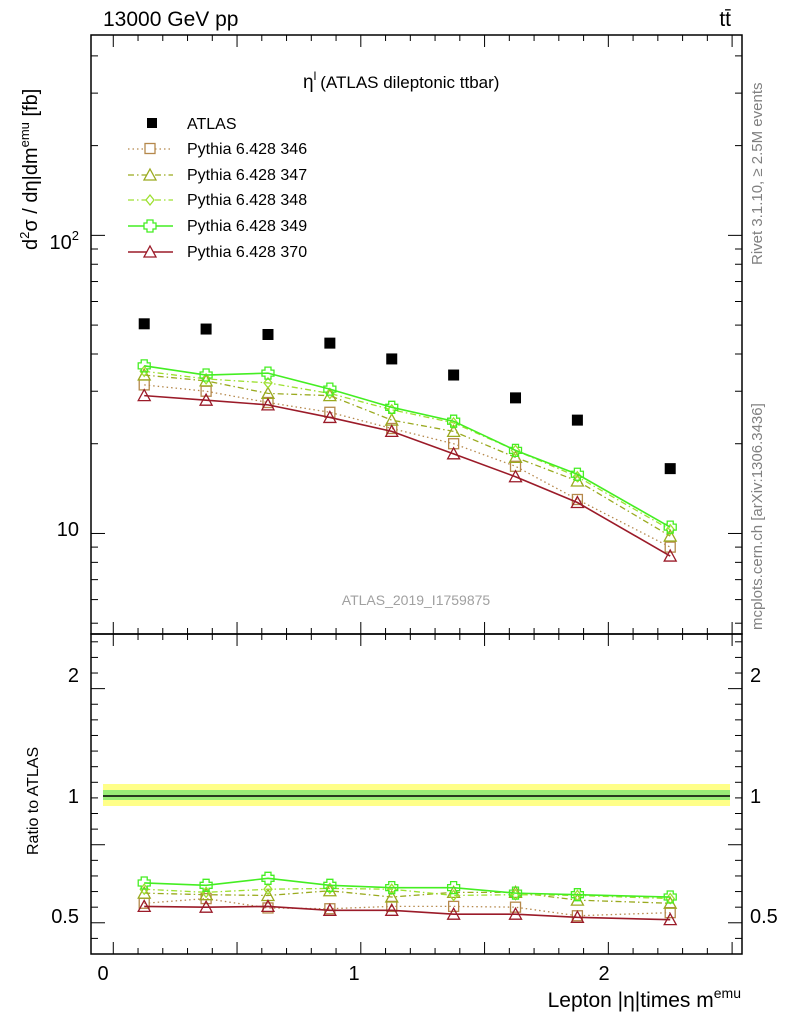 This screenshot has width=786, height=1024. I want to click on legend-label-370: Pythia 6.428 370, so click(247, 252).